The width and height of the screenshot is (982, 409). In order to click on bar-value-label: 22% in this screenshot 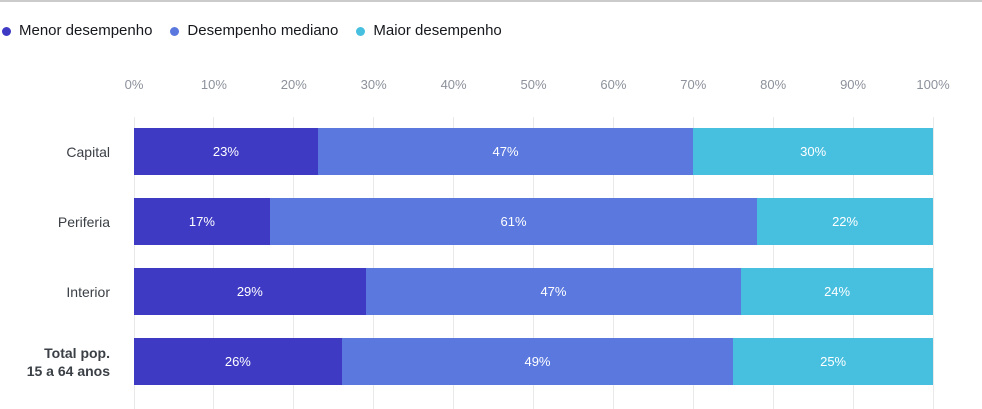, I will do `click(845, 221)`.